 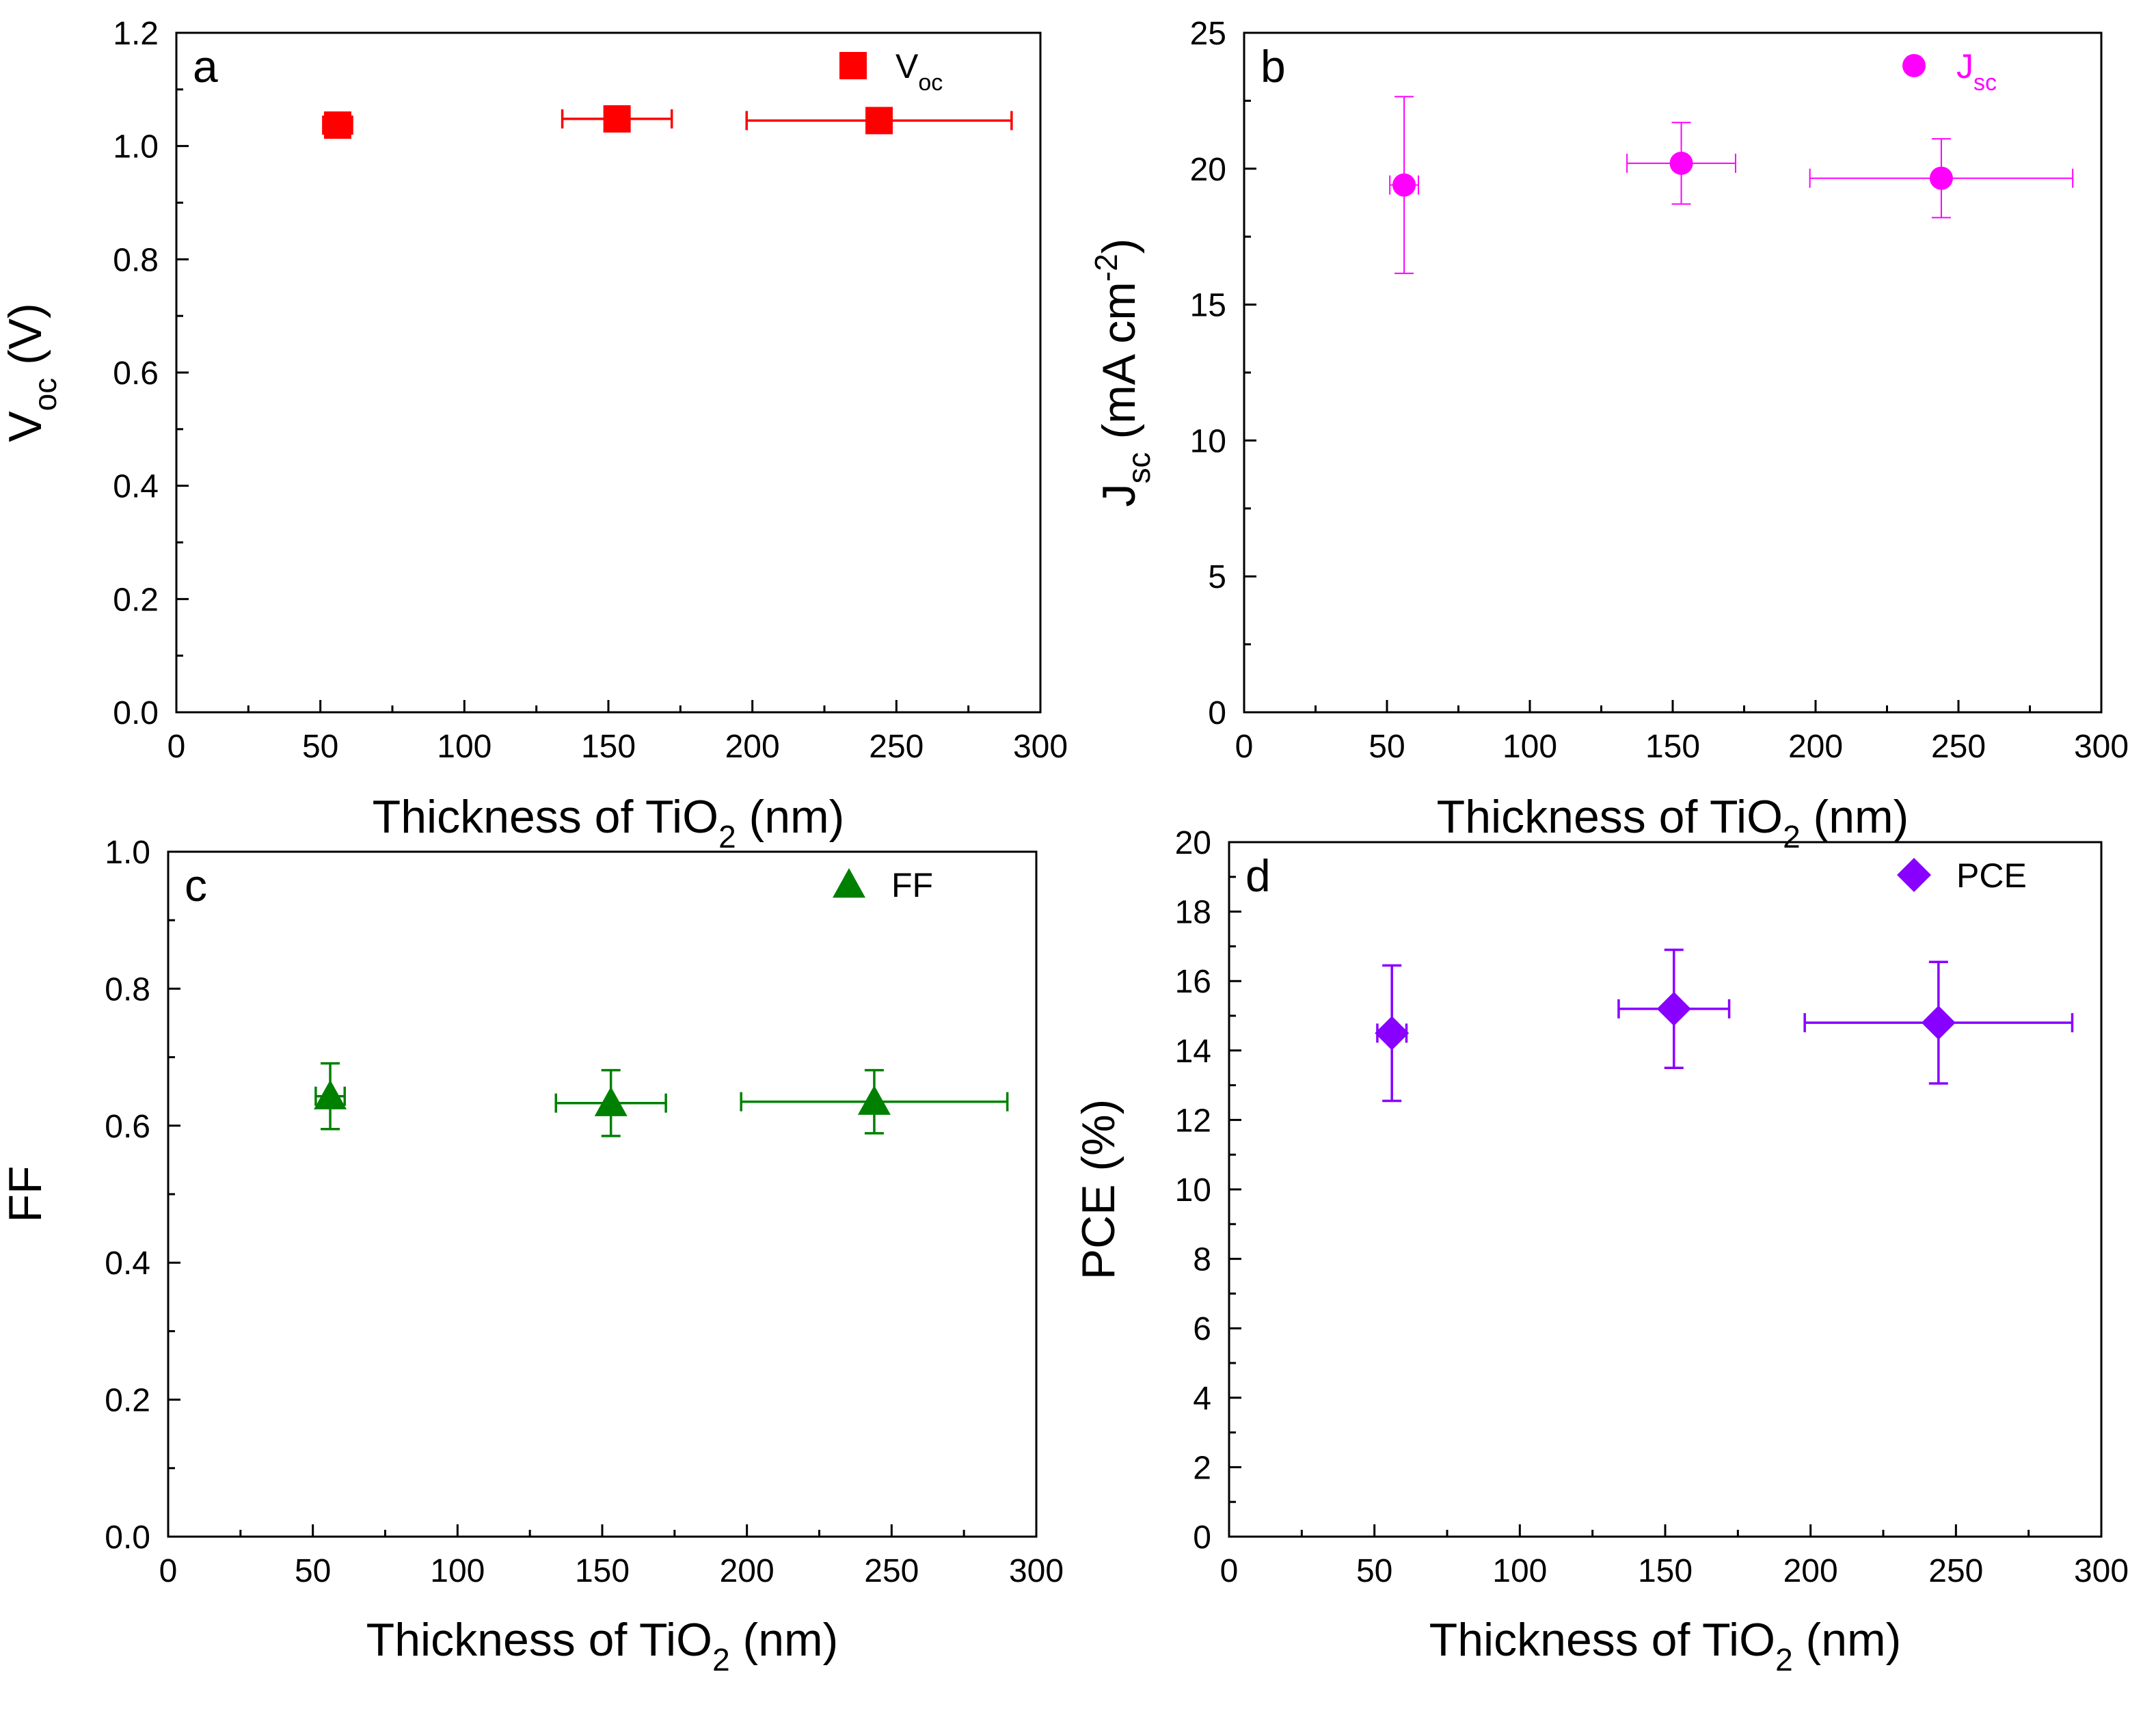 What do you see at coordinates (1036, 1571) in the screenshot?
I see `x-tick-label-c: 300` at bounding box center [1036, 1571].